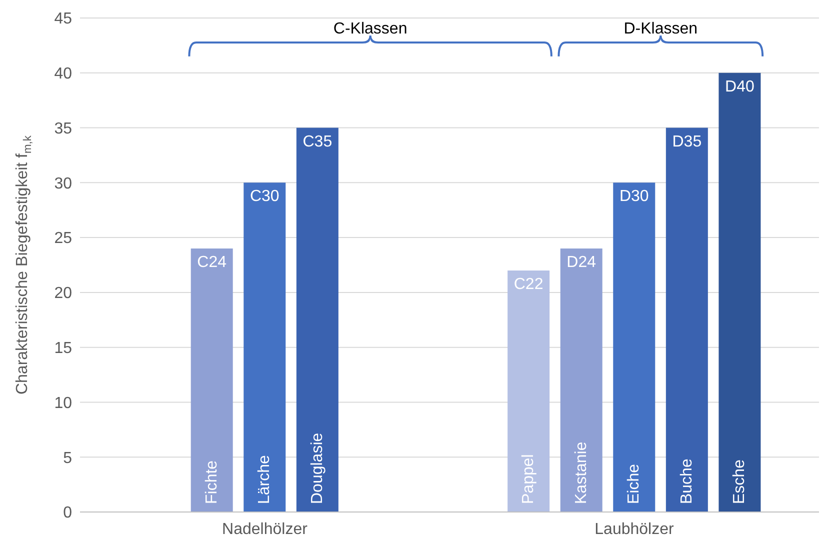 The width and height of the screenshot is (837, 550). Describe the element at coordinates (67, 458) in the screenshot. I see `y-tick-label: 5` at that location.